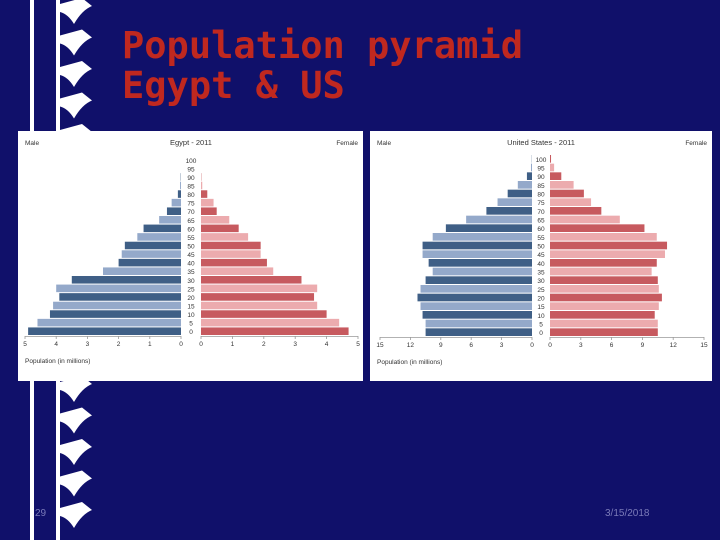  What do you see at coordinates (411, 345) in the screenshot?
I see `male-tick-label: 12` at bounding box center [411, 345].